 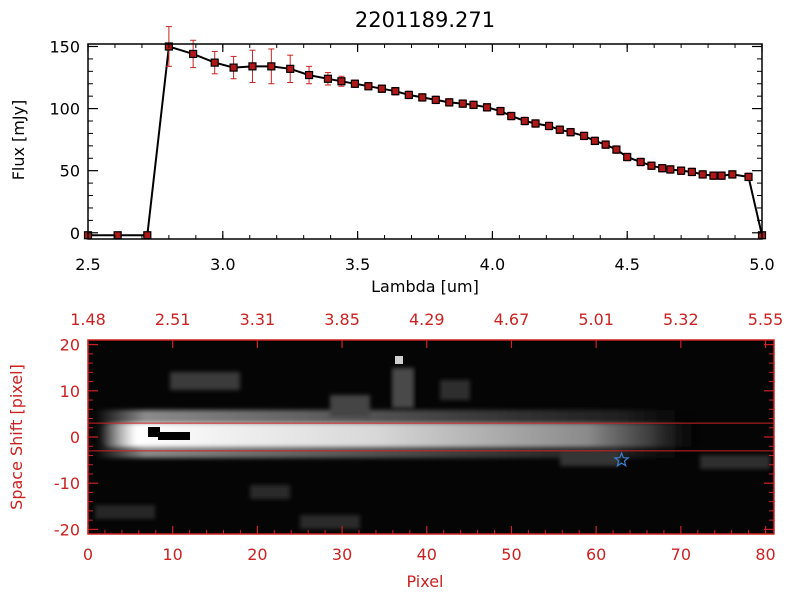 What do you see at coordinates (70, 345) in the screenshot?
I see `shift-tick-label: 20` at bounding box center [70, 345].